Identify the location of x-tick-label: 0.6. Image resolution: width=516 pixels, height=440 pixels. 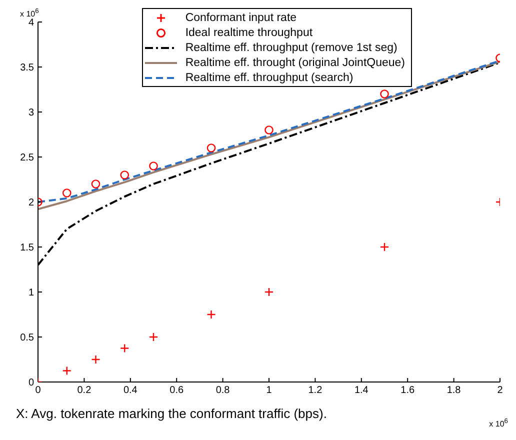
(177, 390).